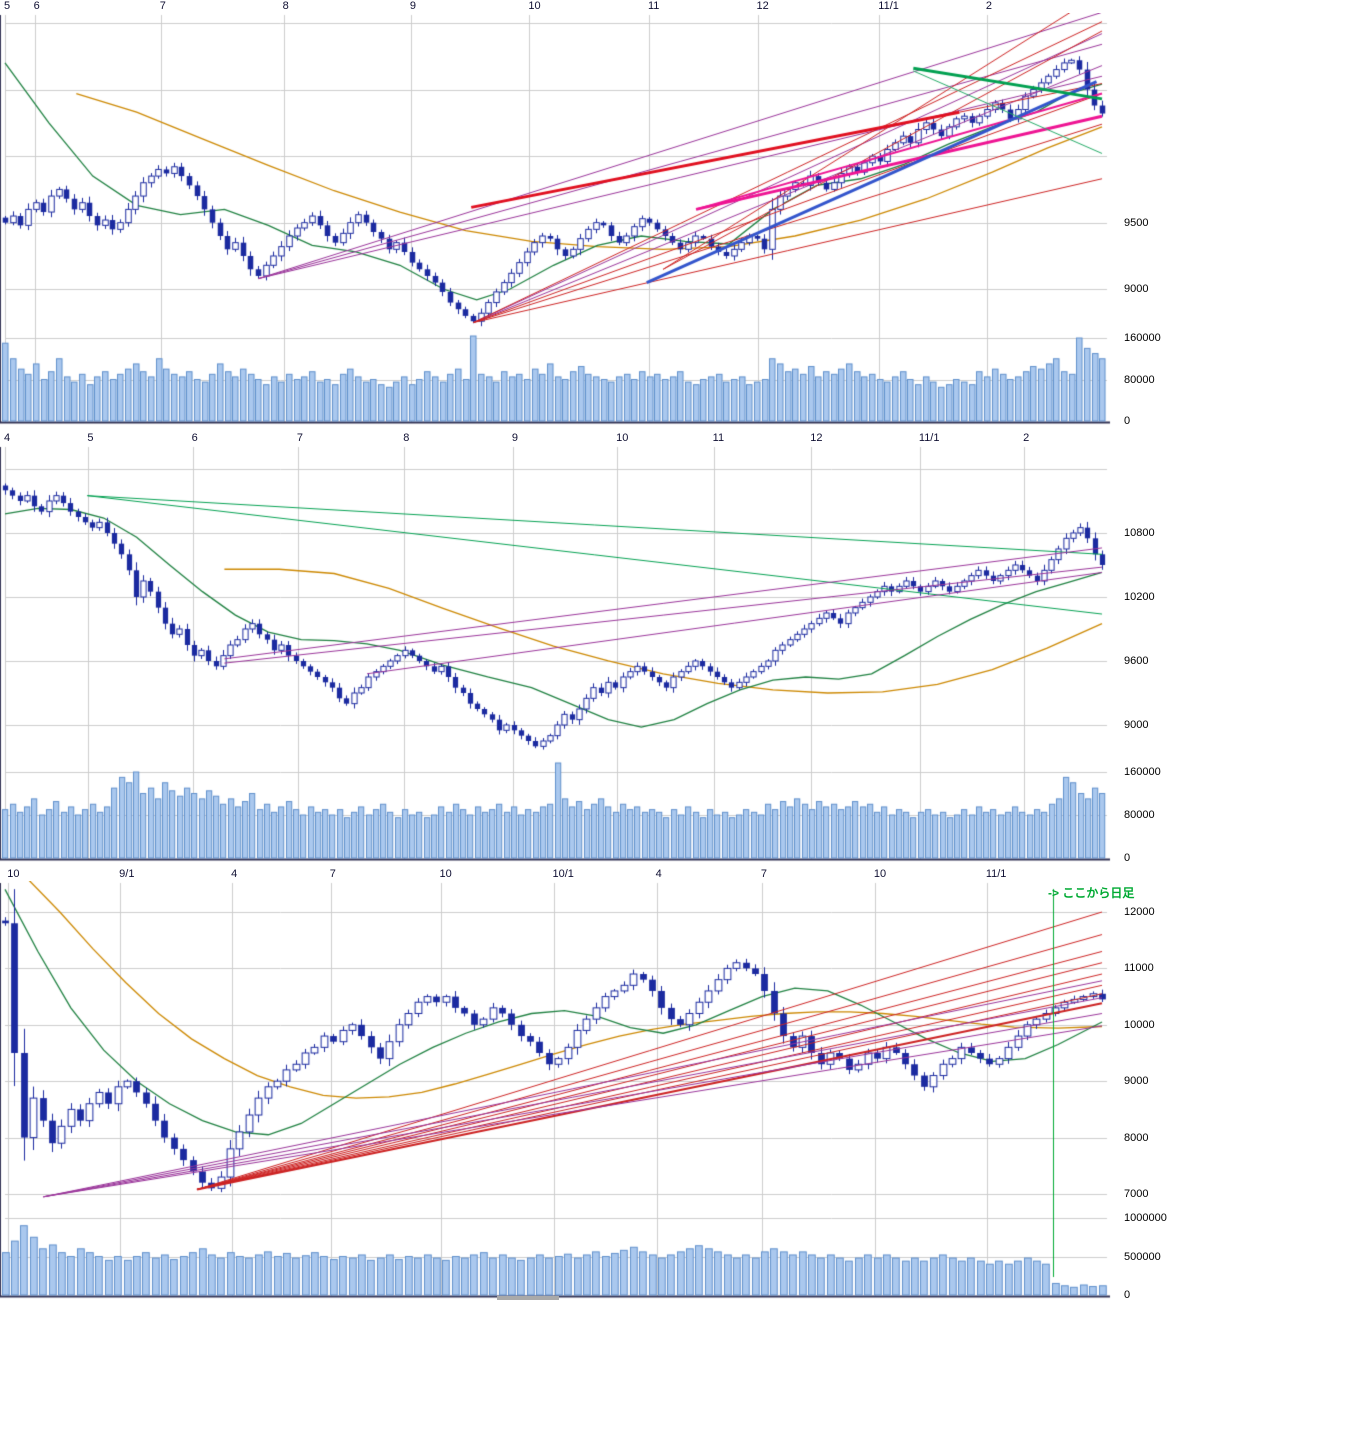  I want to click on volume-axis-label: 500000, so click(1142, 1256).